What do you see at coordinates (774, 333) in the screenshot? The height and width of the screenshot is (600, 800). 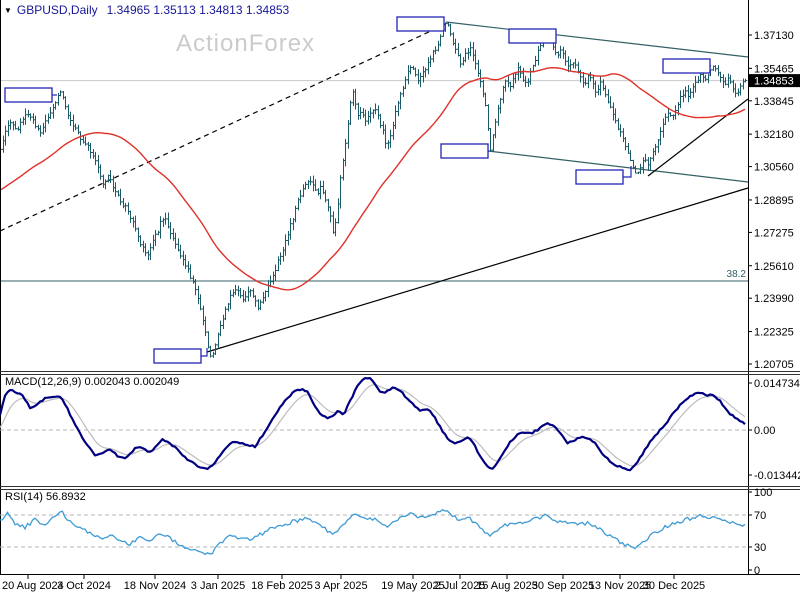 I see `price-axis-label: 1.22325` at bounding box center [774, 333].